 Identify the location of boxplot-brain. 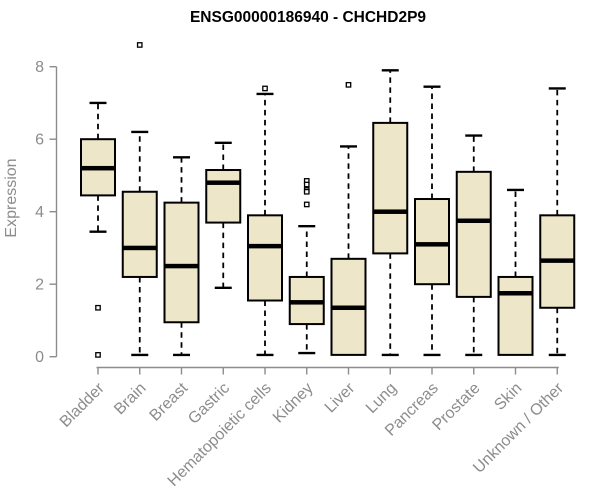
(139, 199).